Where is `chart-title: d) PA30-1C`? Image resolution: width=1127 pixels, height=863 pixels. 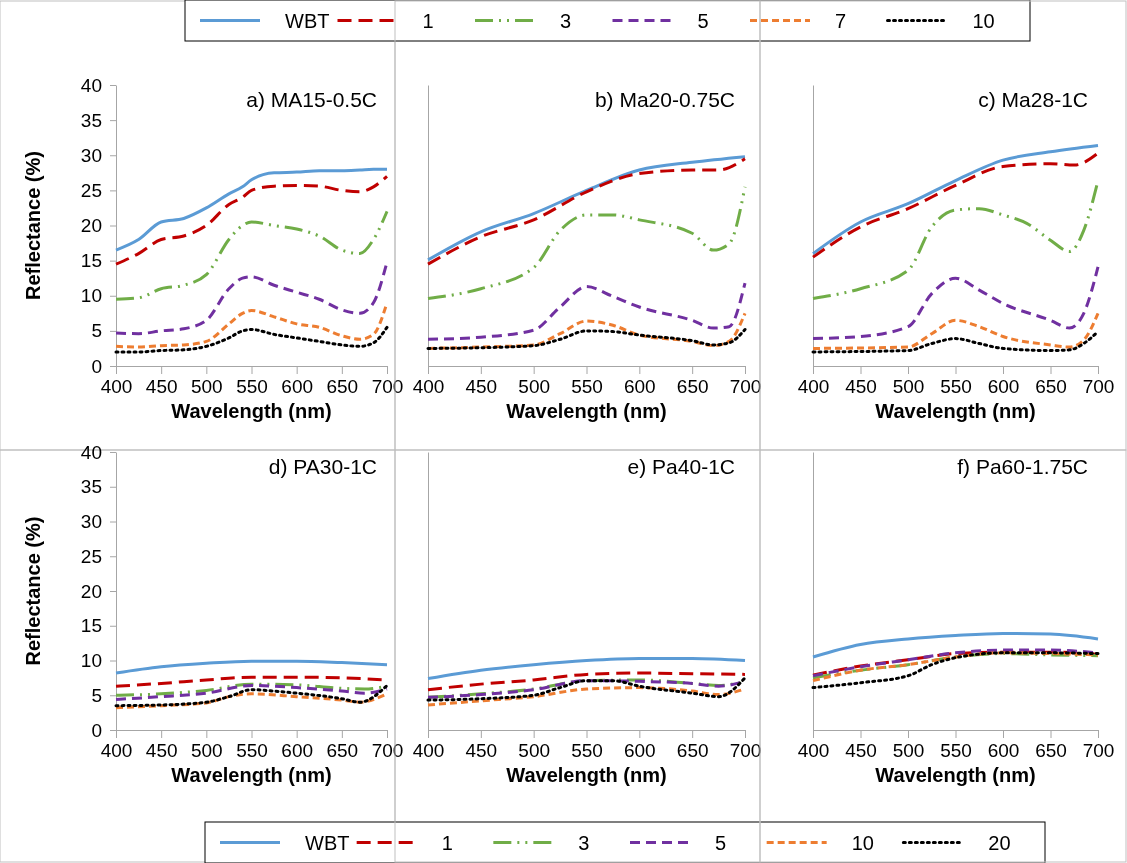
chart-title: d) PA30-1C is located at coordinates (322, 466).